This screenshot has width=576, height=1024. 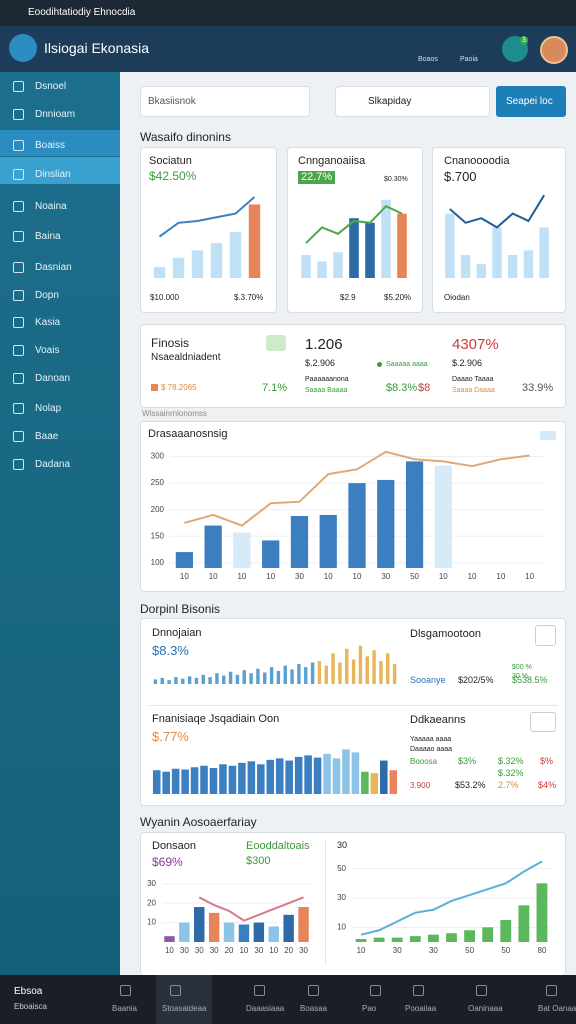 I want to click on sidebar-item: Dasnian, so click(x=53, y=267).